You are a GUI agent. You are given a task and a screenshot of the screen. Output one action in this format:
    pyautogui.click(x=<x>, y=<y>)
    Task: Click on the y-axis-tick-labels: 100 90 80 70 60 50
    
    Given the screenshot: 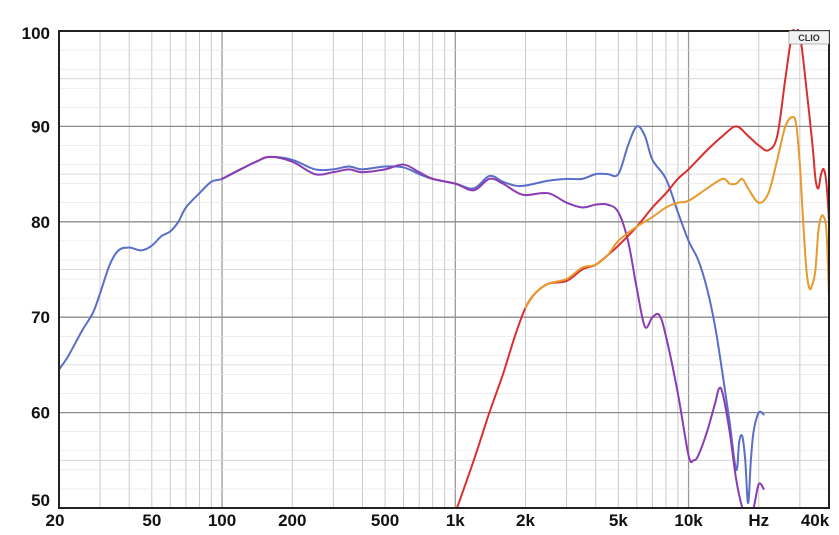 What is the action you would take?
    pyautogui.click(x=36, y=267)
    